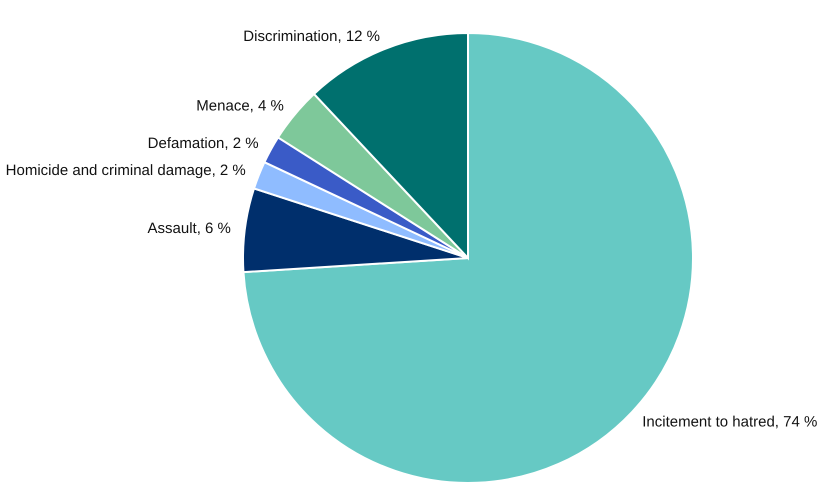 This screenshot has height=488, width=838. What do you see at coordinates (311, 36) in the screenshot?
I see `slice-label: Discrimination, 12 %` at bounding box center [311, 36].